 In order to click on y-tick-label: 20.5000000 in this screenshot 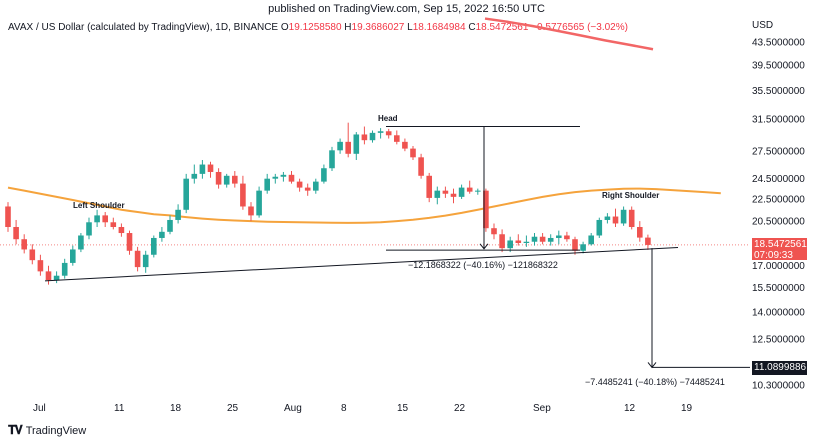, I will do `click(778, 222)`.